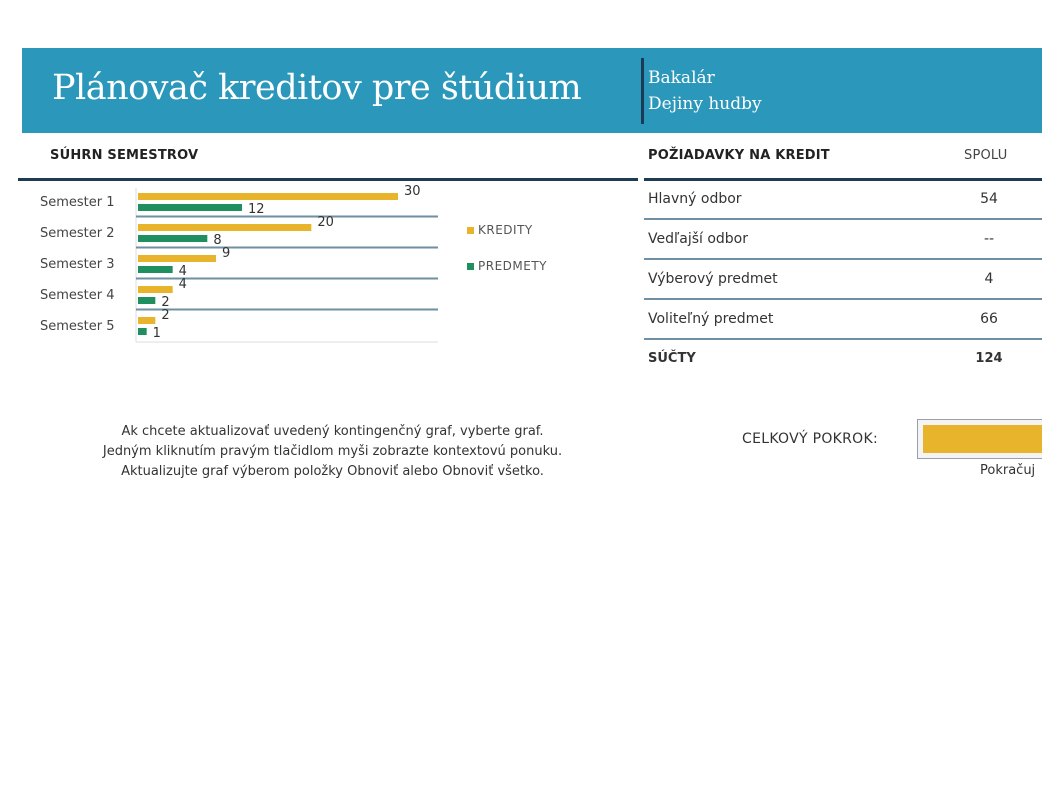 The width and height of the screenshot is (1042, 800). I want to click on requirements-rule, so click(843, 179).